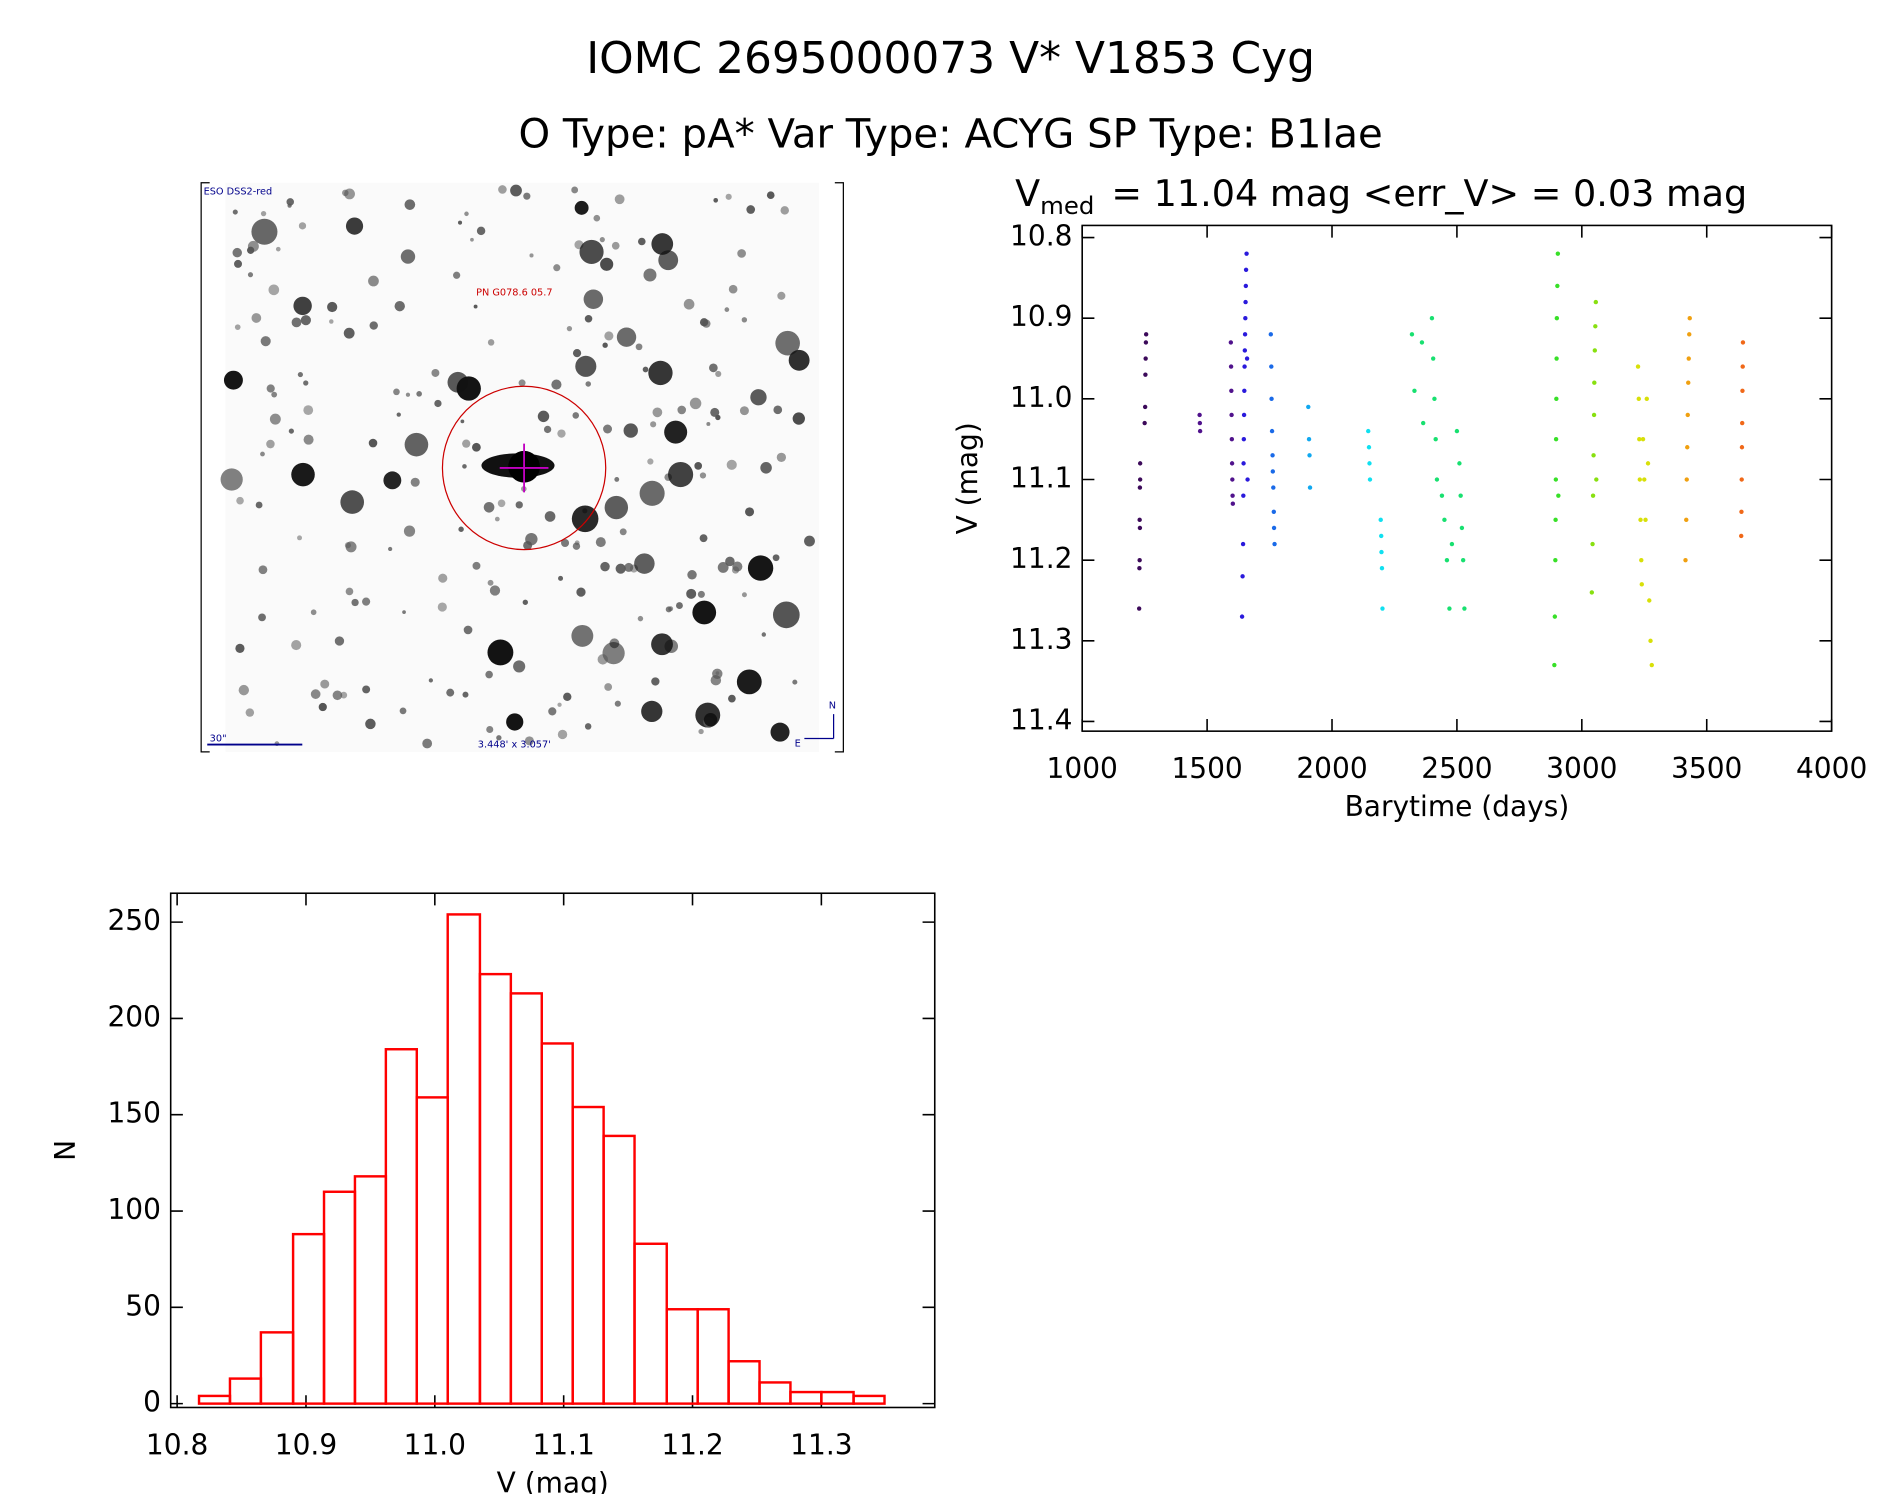  What do you see at coordinates (524, 468) in the screenshot?
I see `crosshair` at bounding box center [524, 468].